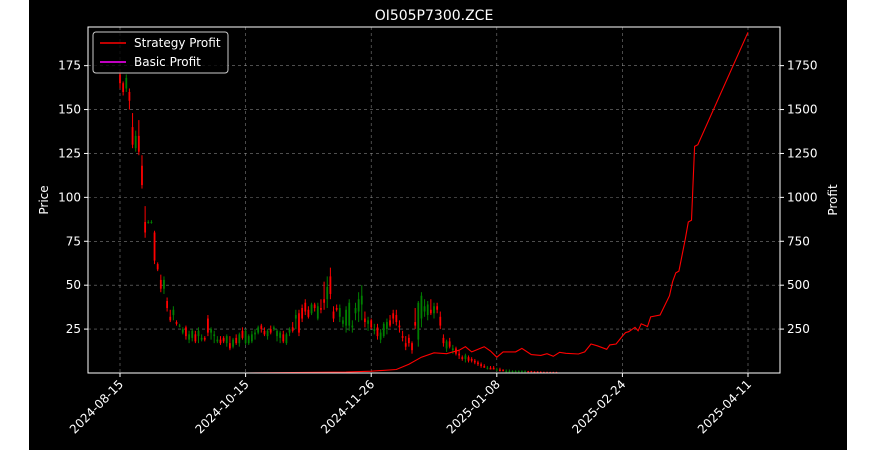  I want to click on legend-box, so click(160, 52).